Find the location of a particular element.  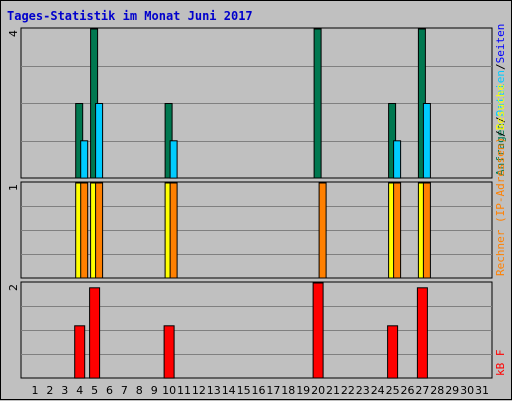

legend-entry: kB F is located at coordinates (500, 363).